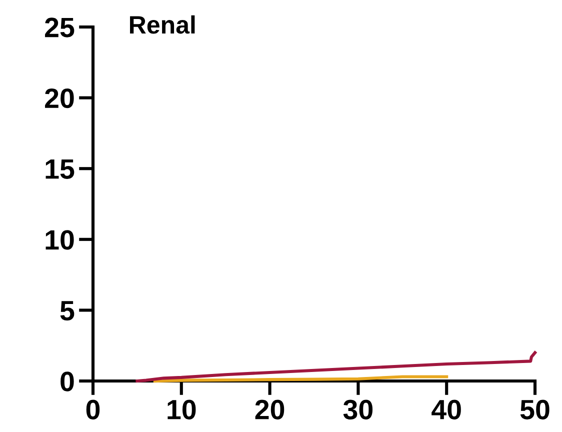 The width and height of the screenshot is (562, 432). I want to click on y-tick-label: 25, so click(59, 28).